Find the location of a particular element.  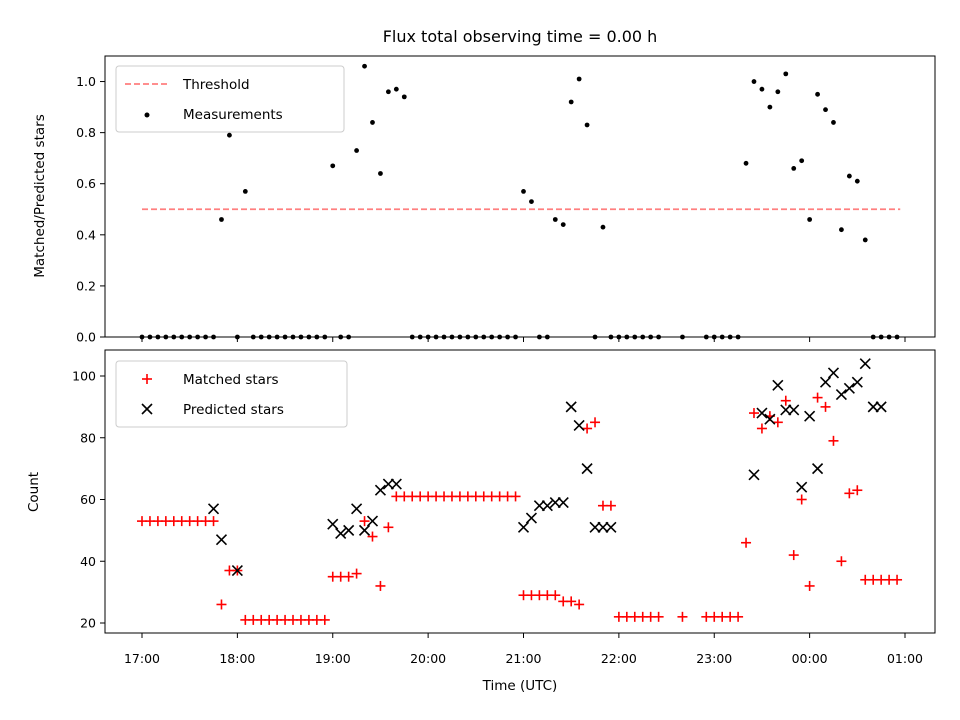

y-tick-label: 60 is located at coordinates (88, 499).